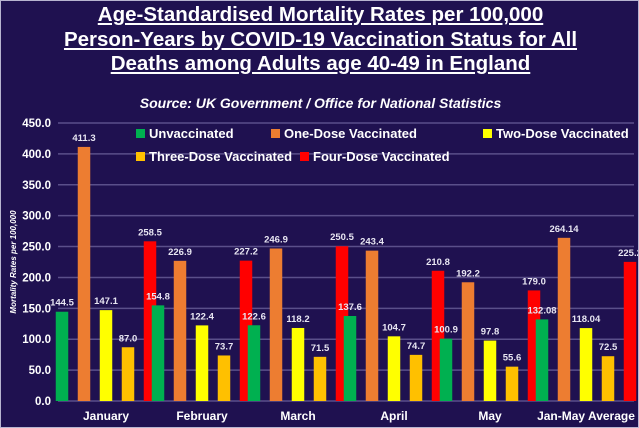  I want to click on data-label: 132.08, so click(541, 310).